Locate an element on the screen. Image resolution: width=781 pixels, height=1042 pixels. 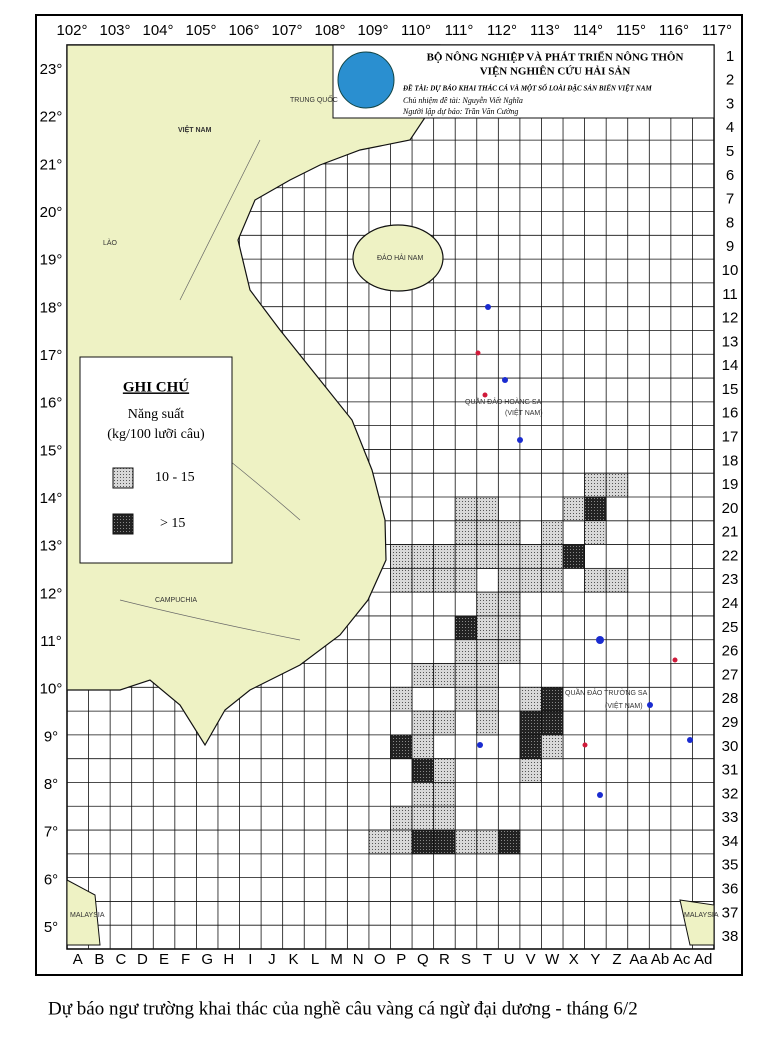
longitude-label: 113° is located at coordinates (545, 30).